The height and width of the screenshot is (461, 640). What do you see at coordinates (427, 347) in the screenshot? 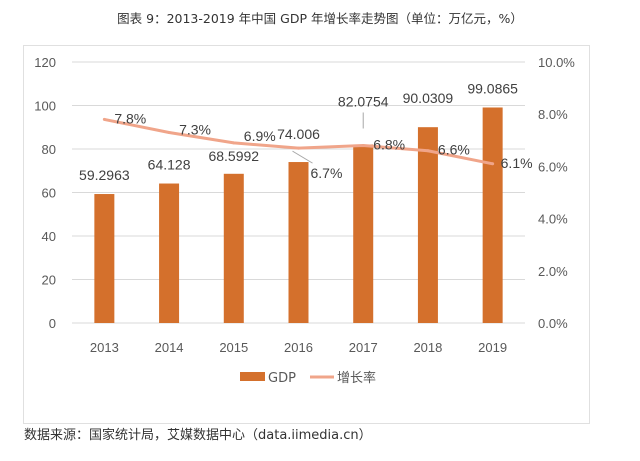
I see `x-tick-label: 2018` at bounding box center [427, 347].